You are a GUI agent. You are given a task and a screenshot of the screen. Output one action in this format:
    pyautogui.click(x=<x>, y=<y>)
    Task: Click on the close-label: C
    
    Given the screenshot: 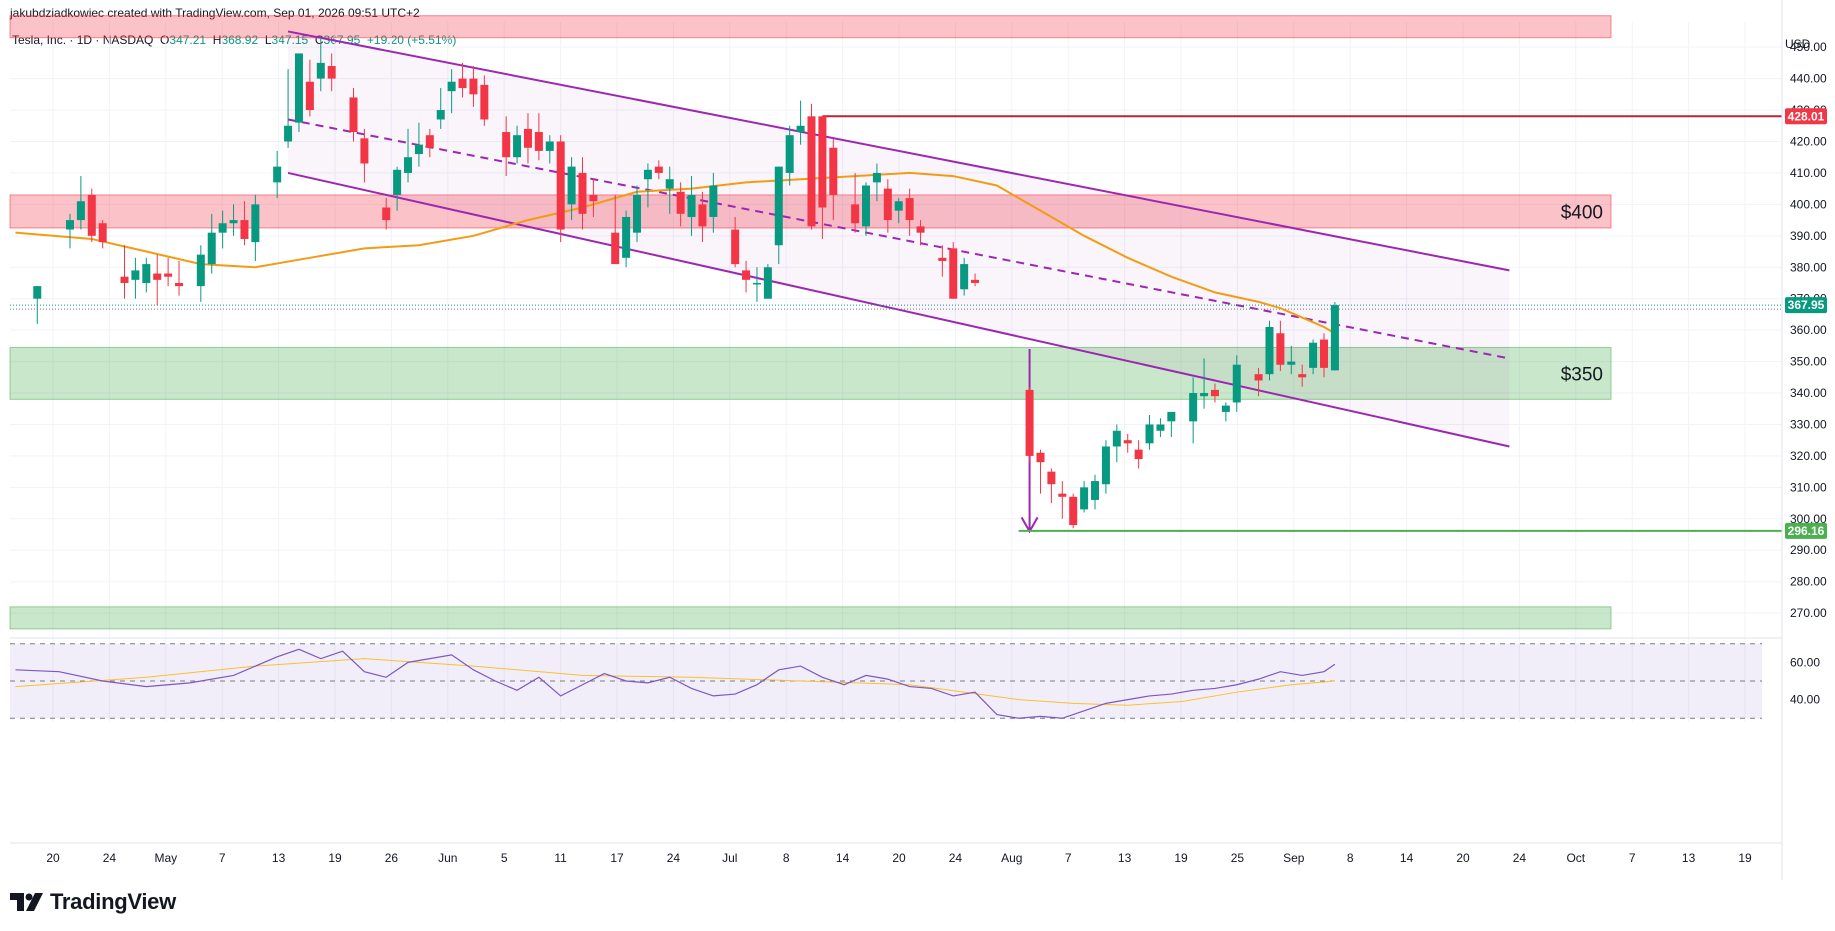 What is the action you would take?
    pyautogui.click(x=319, y=40)
    